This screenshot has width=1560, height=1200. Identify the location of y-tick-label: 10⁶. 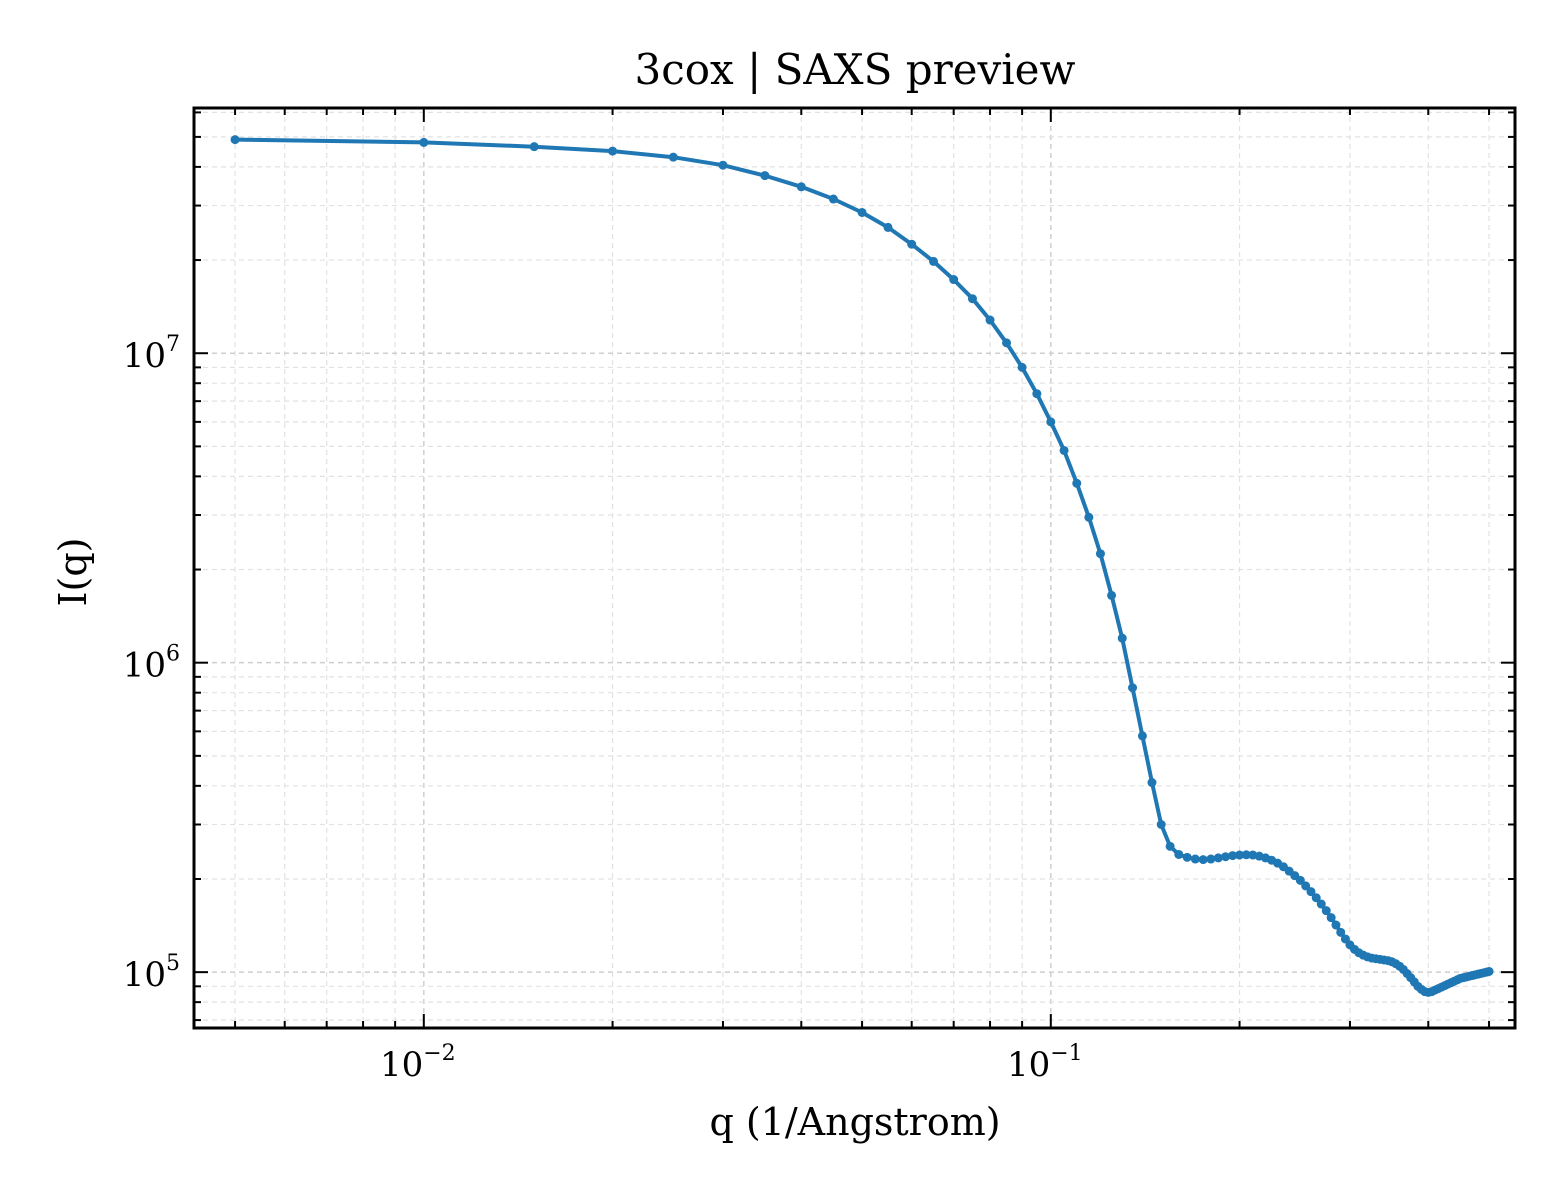
(151, 664).